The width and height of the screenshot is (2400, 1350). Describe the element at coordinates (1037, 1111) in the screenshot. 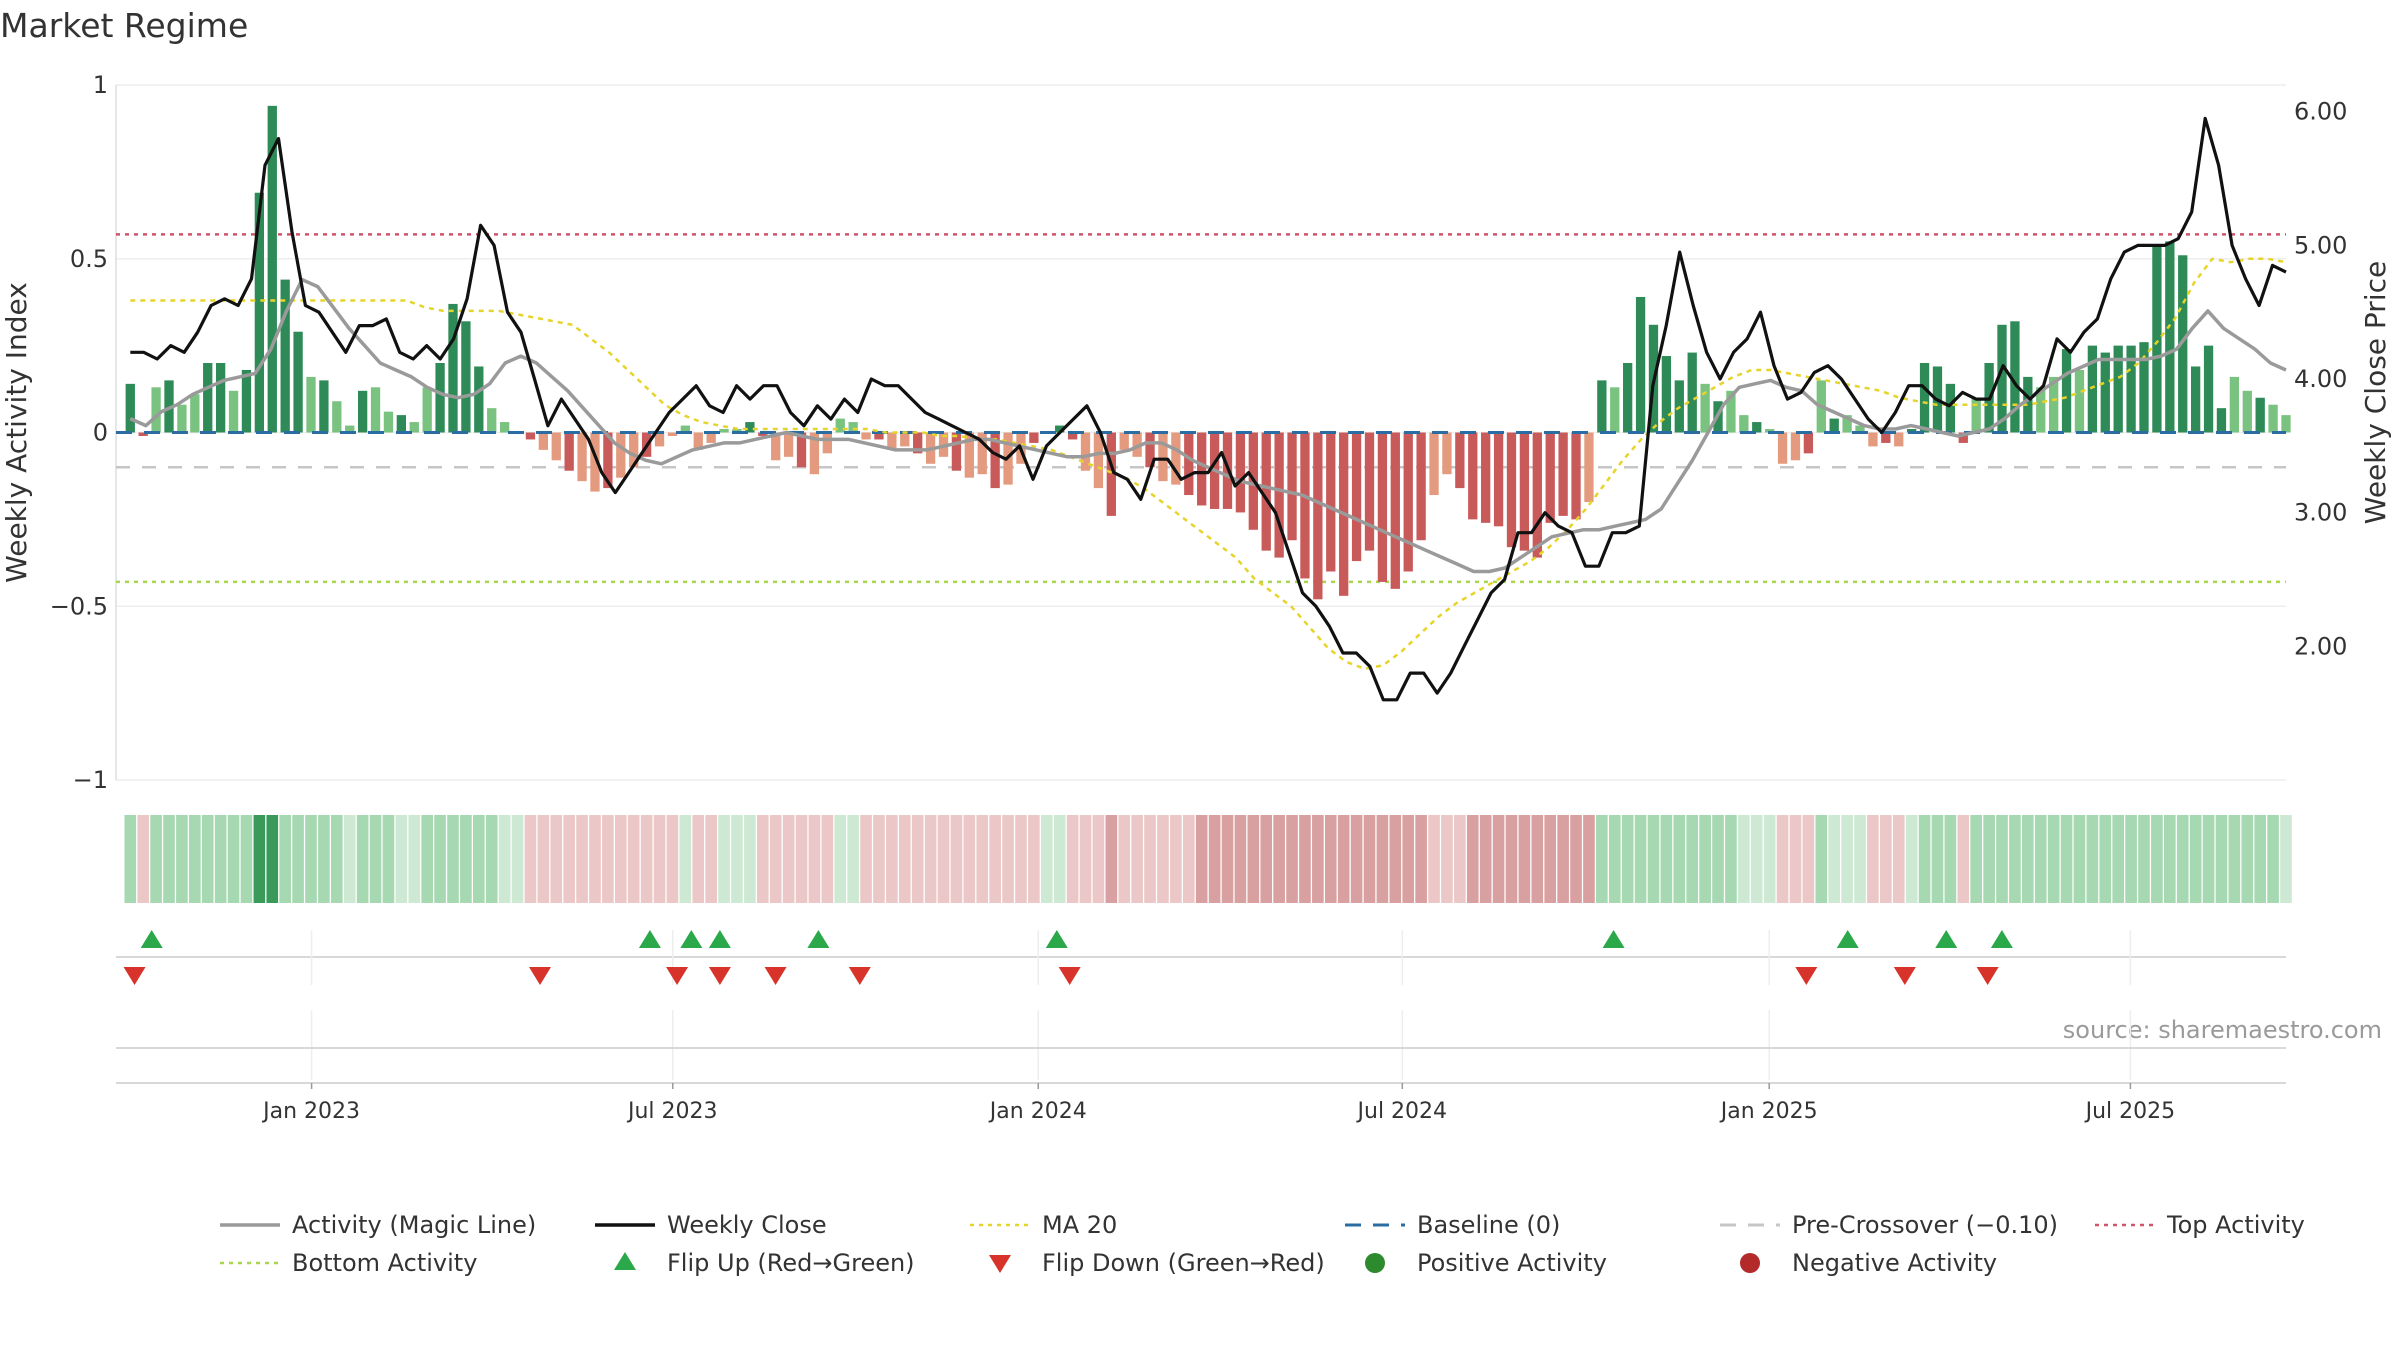

I see `x-tick-label: Jan 2024` at that location.